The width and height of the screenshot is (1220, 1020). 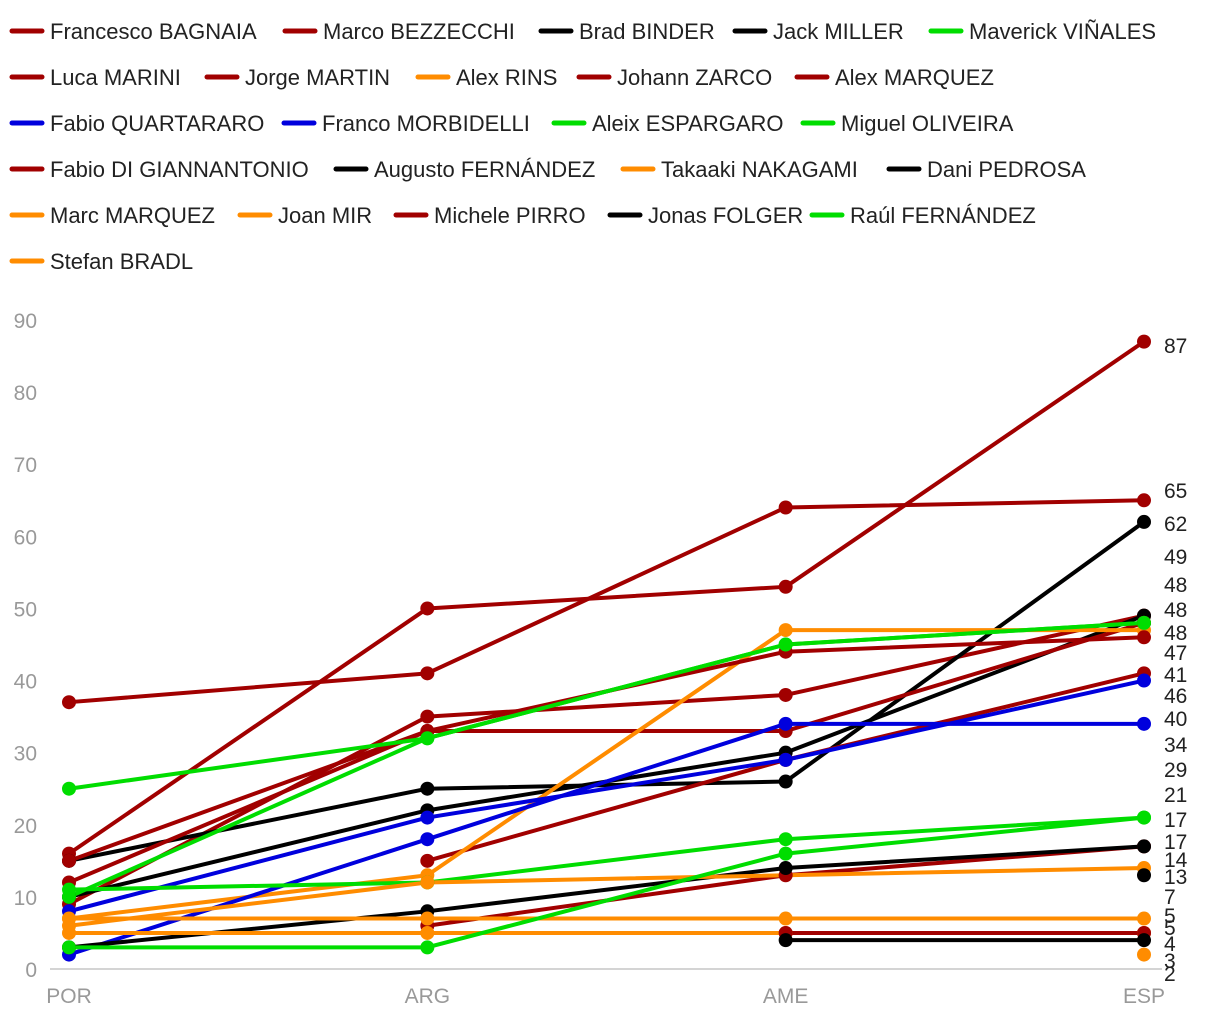 I want to click on y-tick-label: 50, so click(x=25, y=609).